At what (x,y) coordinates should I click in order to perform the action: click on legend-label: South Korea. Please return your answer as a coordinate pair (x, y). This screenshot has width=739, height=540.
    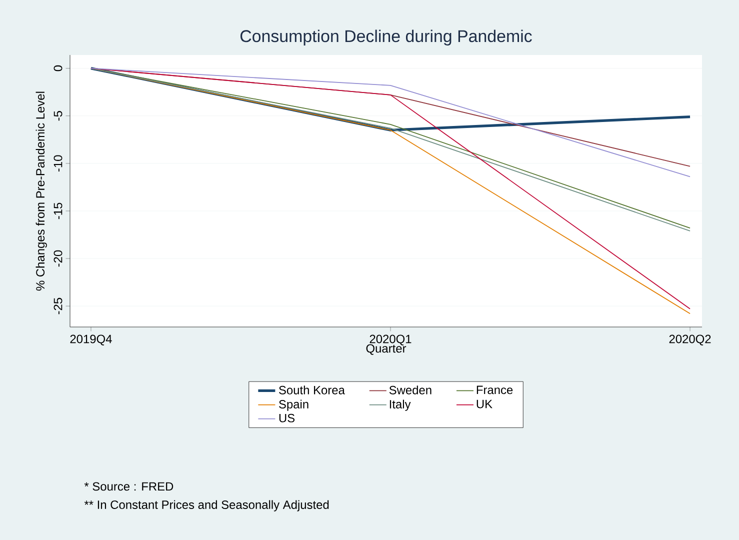
    Looking at the image, I should click on (312, 390).